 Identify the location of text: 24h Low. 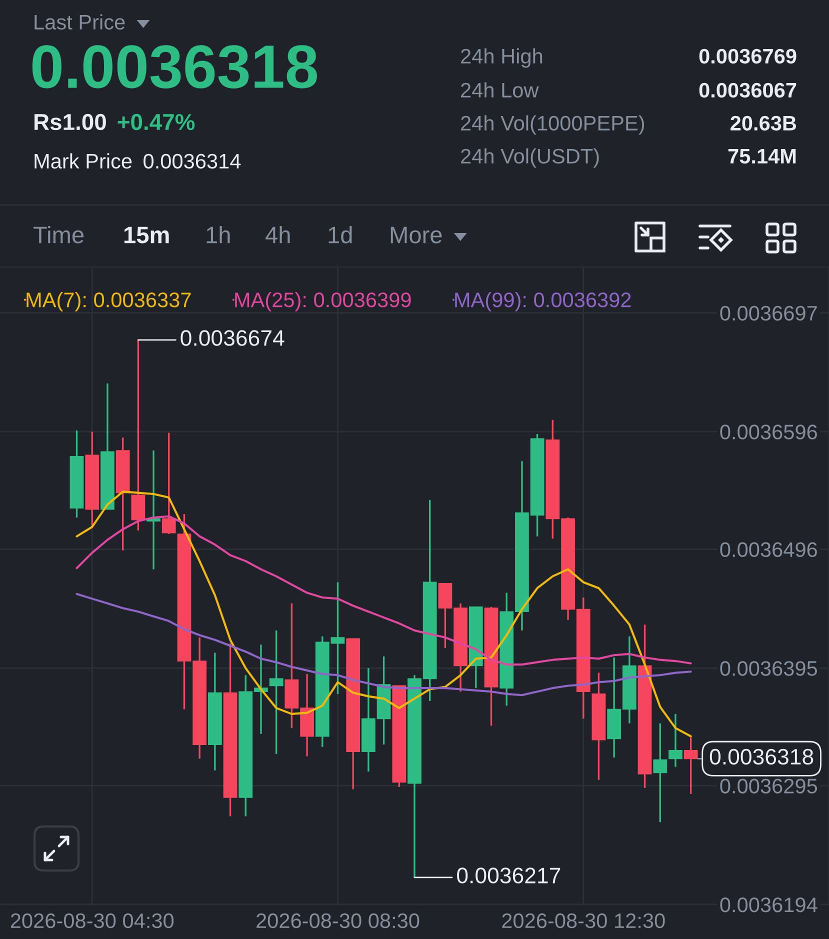
(500, 90).